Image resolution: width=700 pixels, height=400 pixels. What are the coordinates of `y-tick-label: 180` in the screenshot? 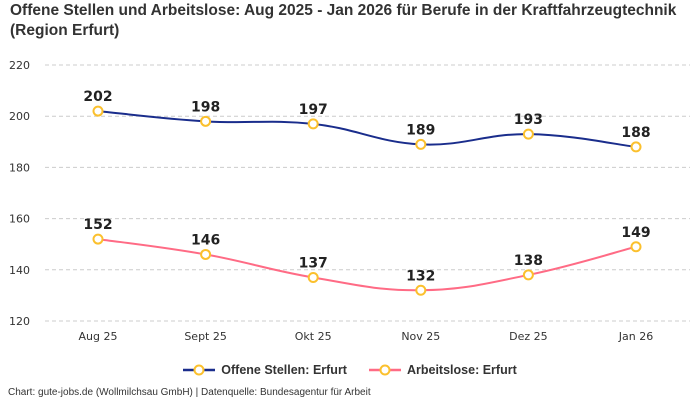 It's located at (19, 167).